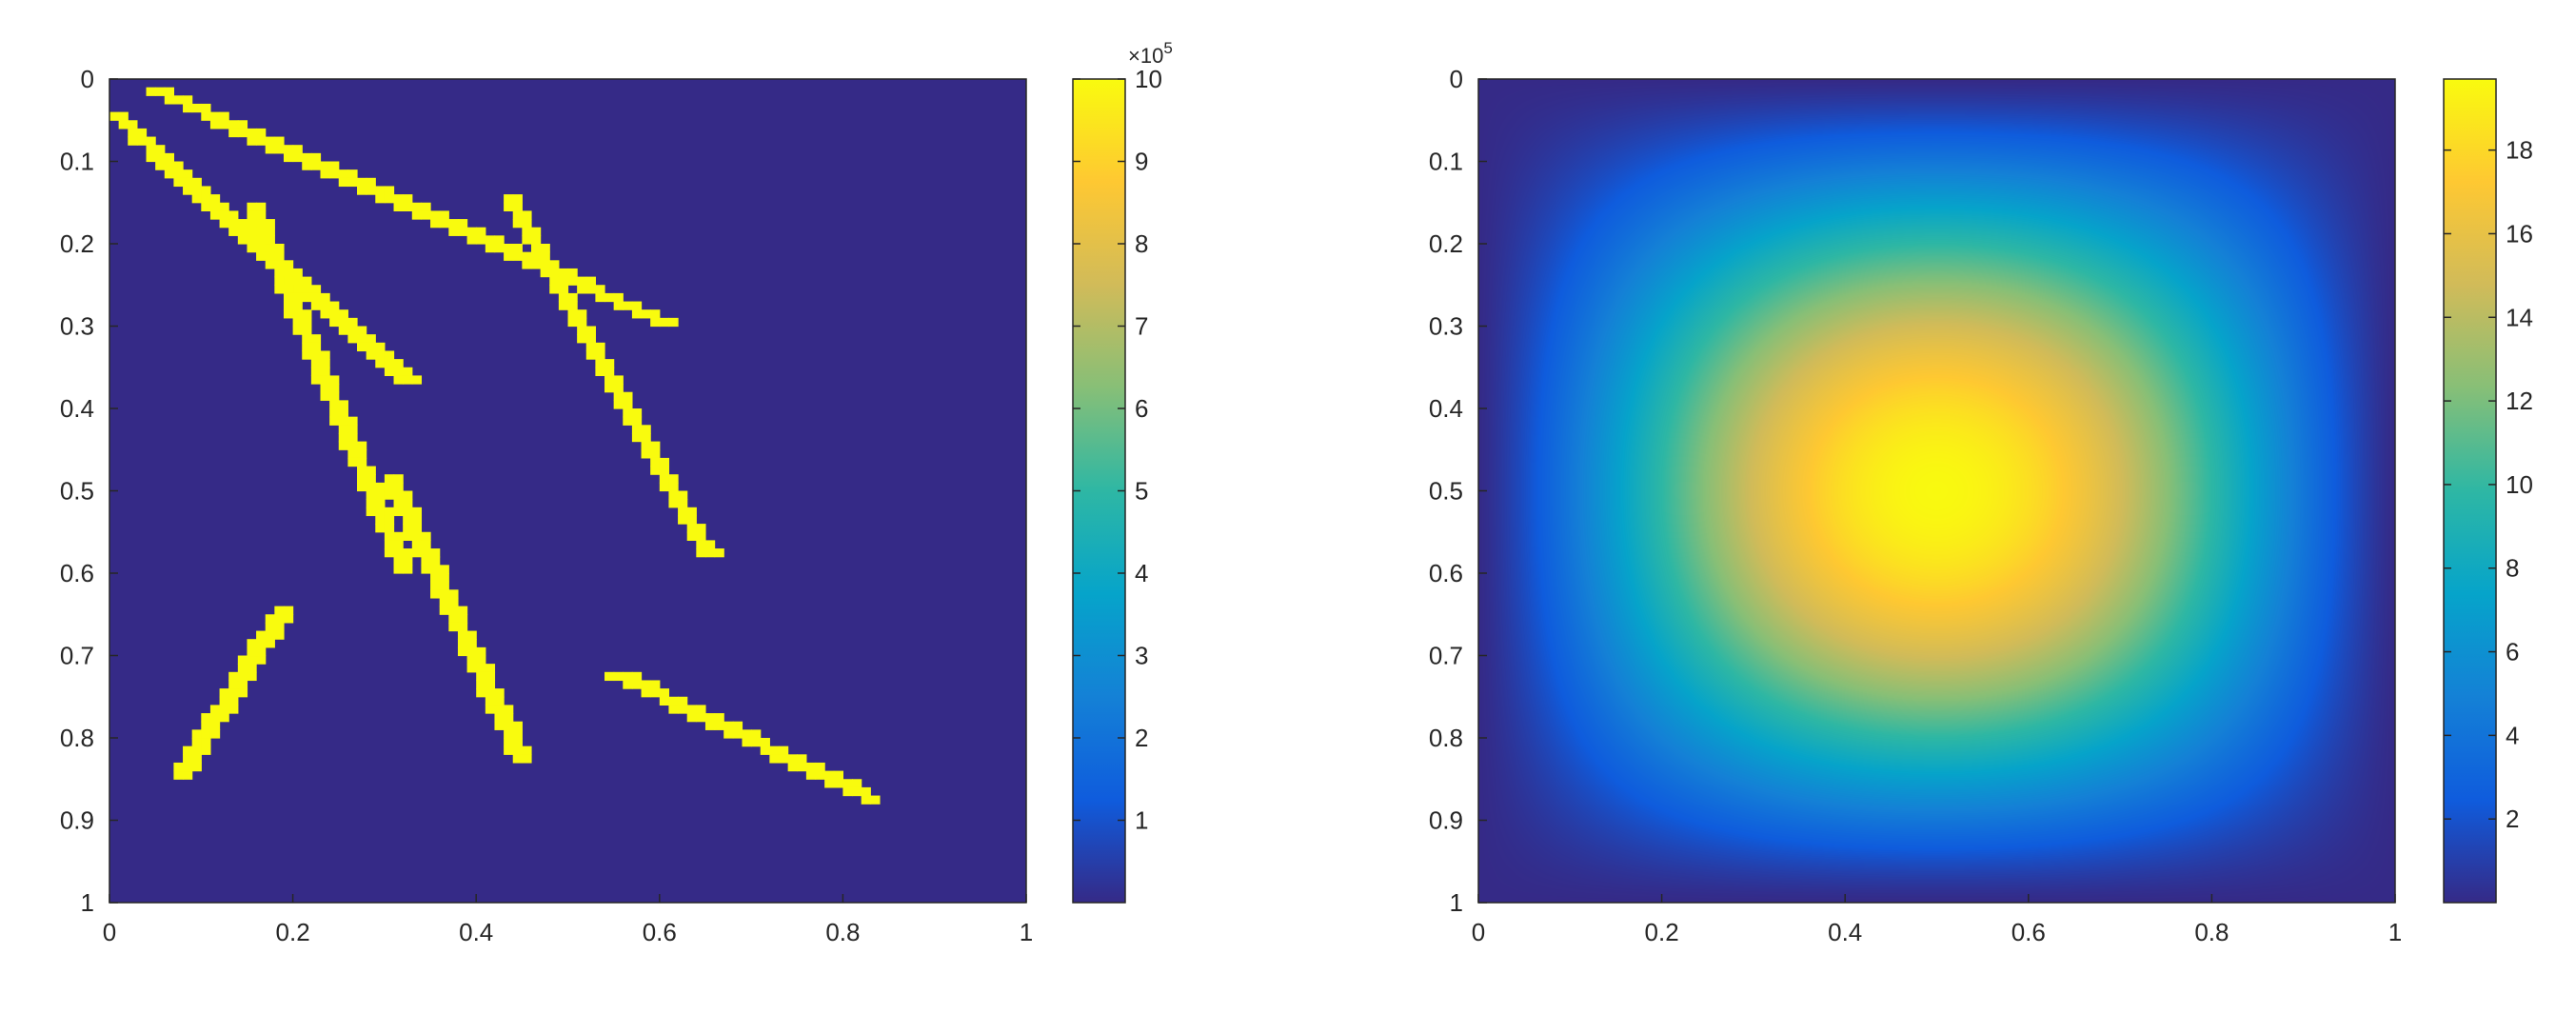 The image size is (2576, 1014). I want to click on right-y-tick-label: 0.6, so click(1446, 573).